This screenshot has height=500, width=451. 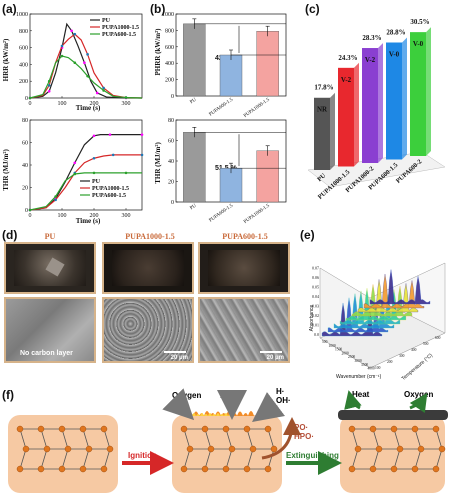 I want to click on panel-label-c: (c), so click(x=312, y=9).